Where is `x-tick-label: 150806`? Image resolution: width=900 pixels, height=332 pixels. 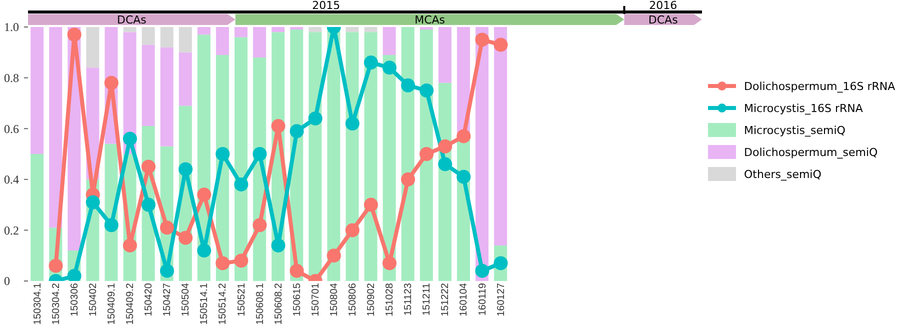
x-tick-label: 150806 is located at coordinates (353, 299).